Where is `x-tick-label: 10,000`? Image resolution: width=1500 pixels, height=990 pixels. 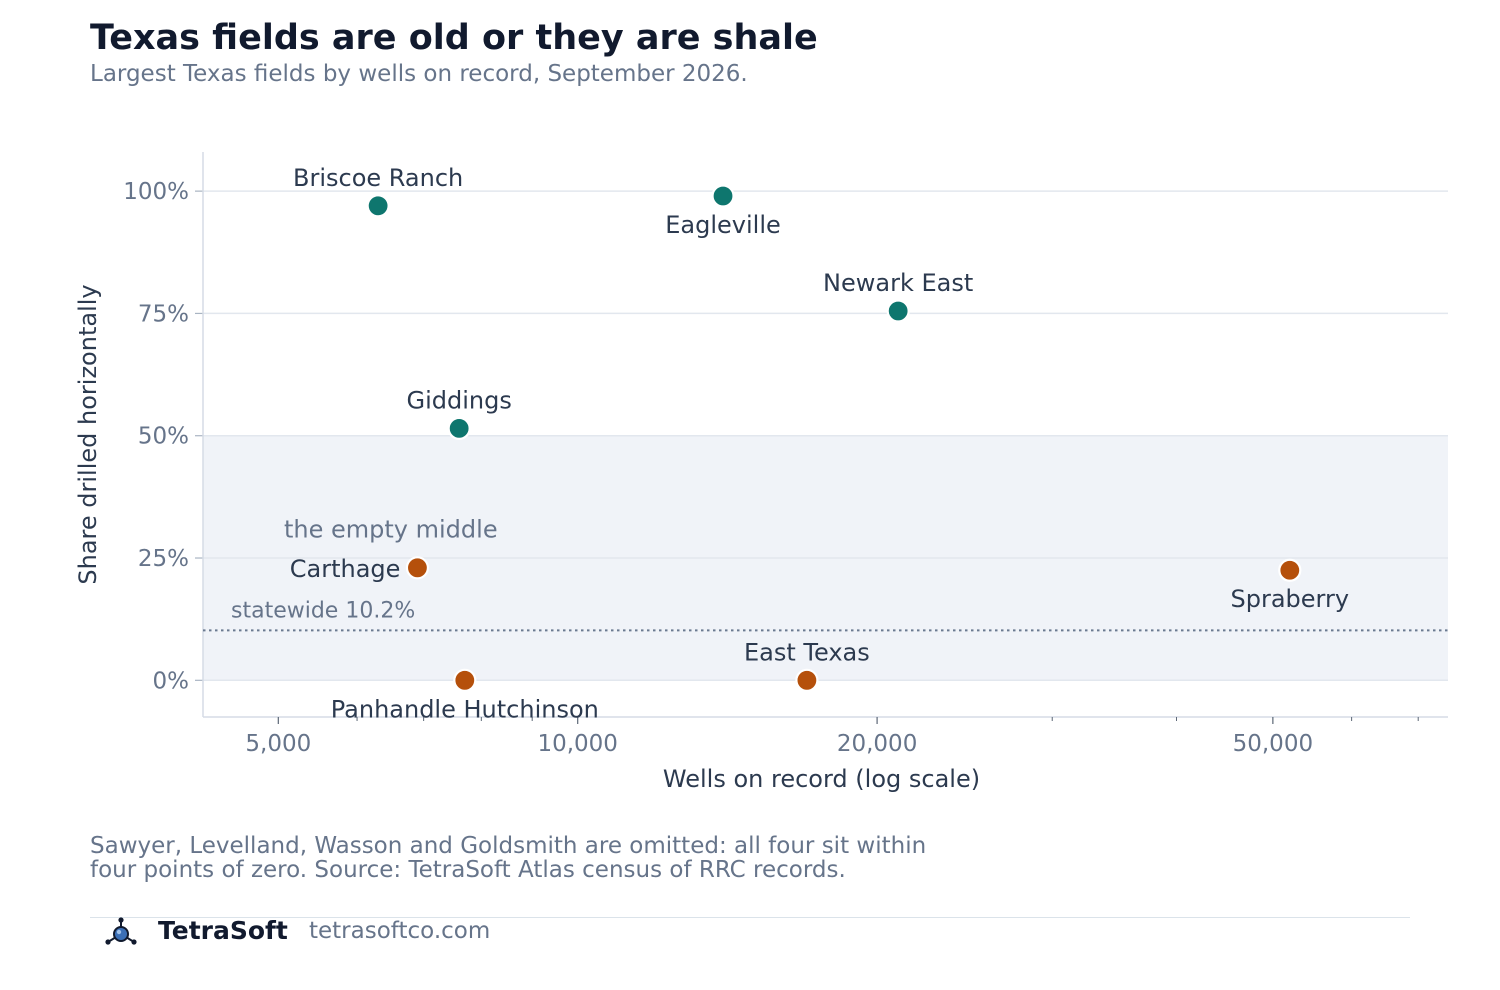
x-tick-label: 10,000 is located at coordinates (577, 744).